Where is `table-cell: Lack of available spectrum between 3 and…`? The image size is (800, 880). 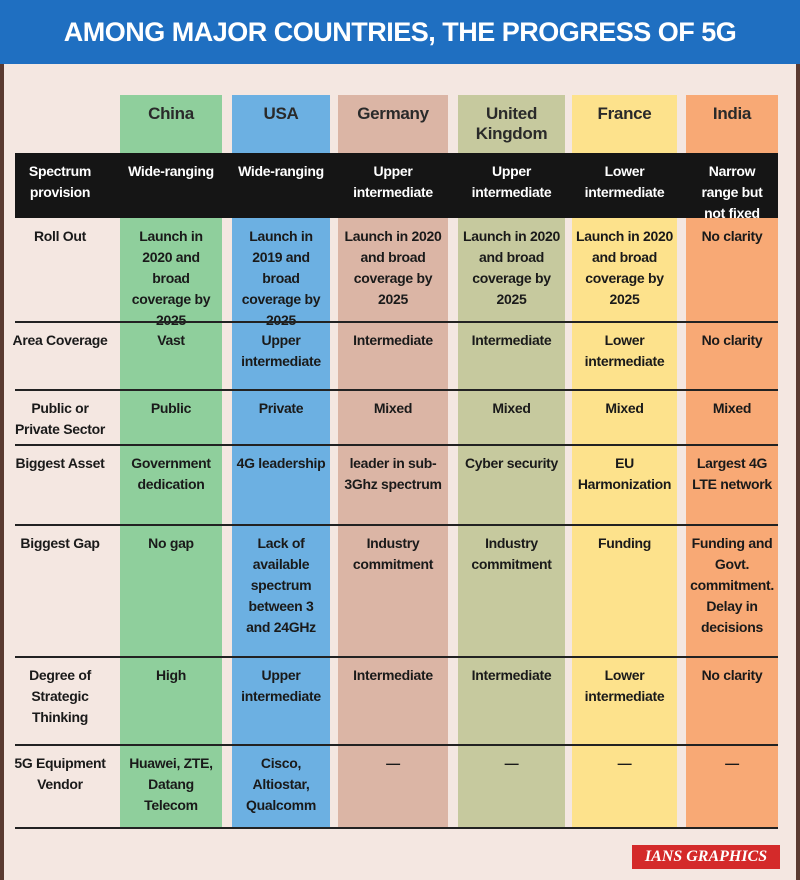
table-cell: Lack of available spectrum between 3 and… is located at coordinates (281, 585).